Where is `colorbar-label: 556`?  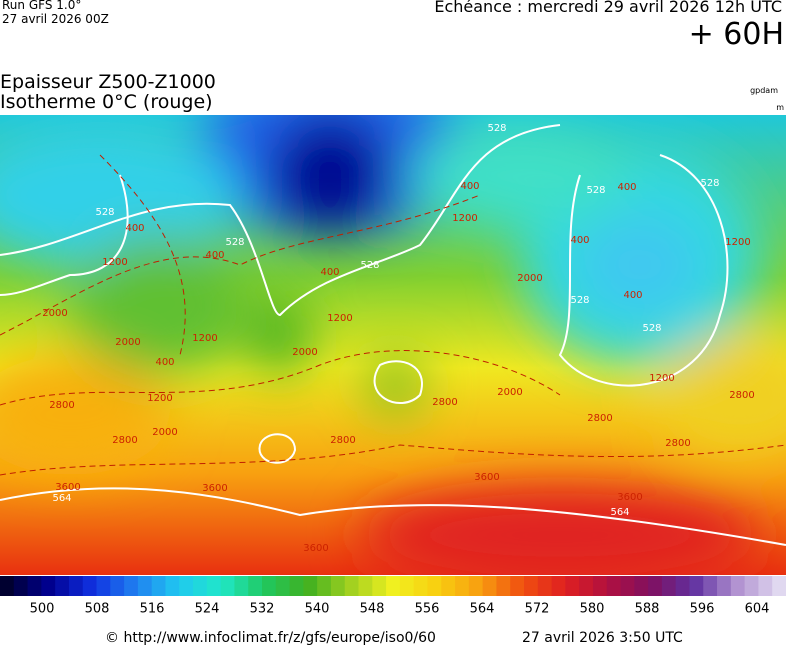 colorbar-label: 556 is located at coordinates (427, 609).